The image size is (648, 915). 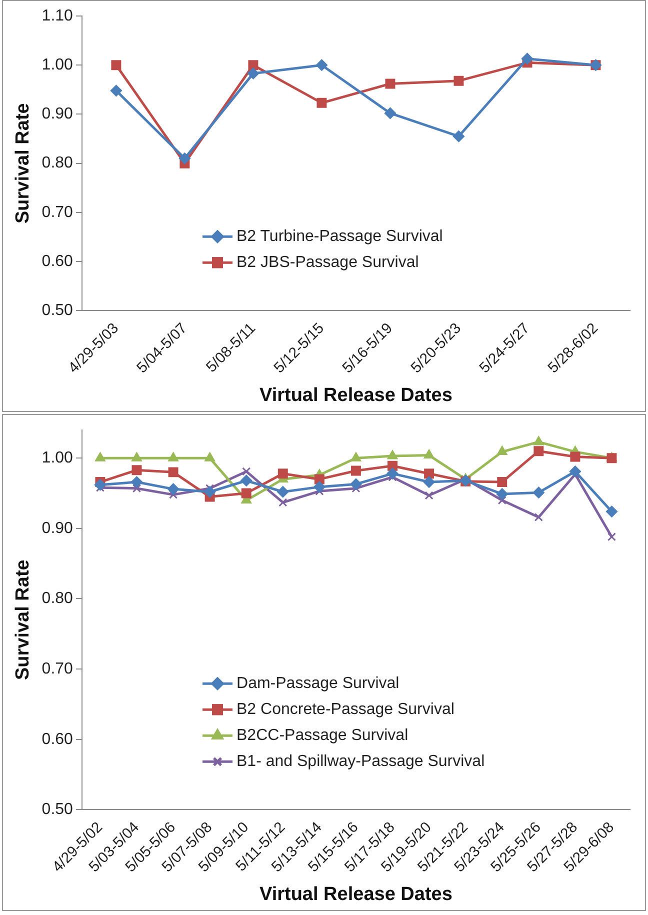 I want to click on legend-label: B1- and Spillway-Passage Survival, so click(x=360, y=761).